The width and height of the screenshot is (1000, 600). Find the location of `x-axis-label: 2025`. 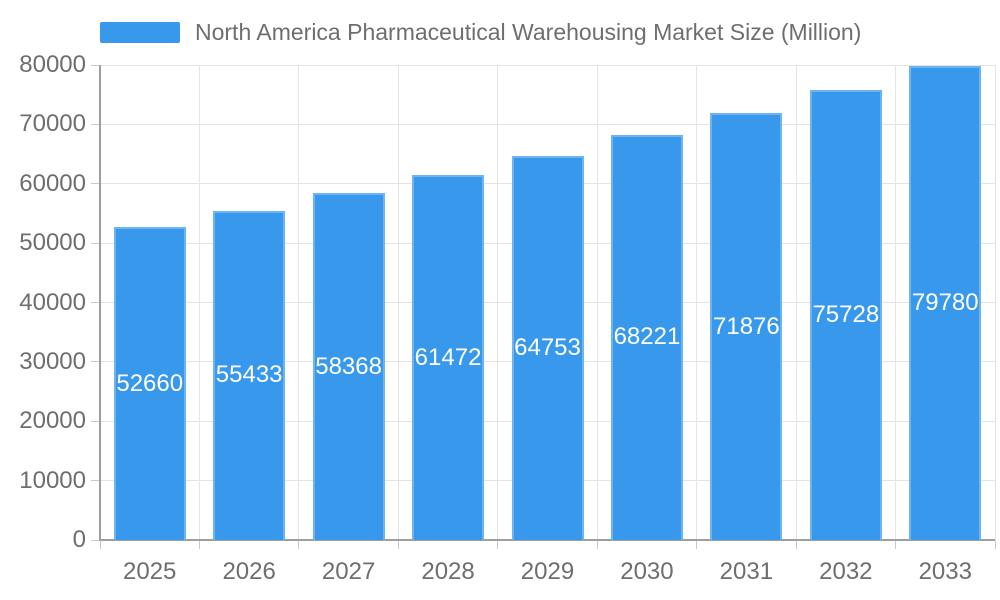

x-axis-label: 2025 is located at coordinates (150, 571).